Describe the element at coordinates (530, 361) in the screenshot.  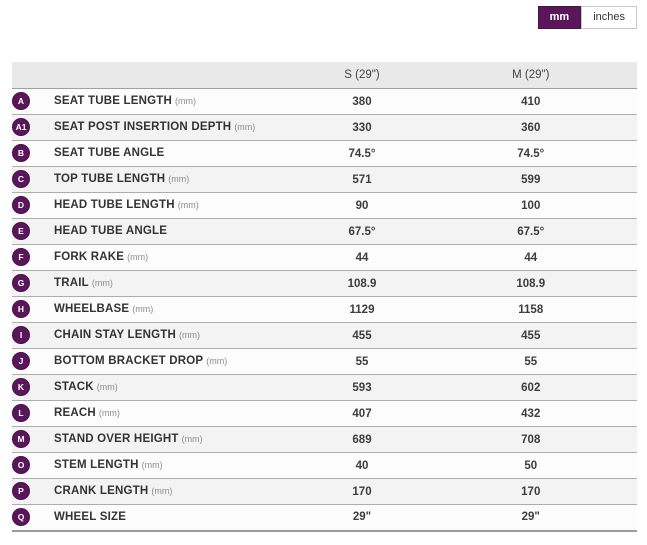
I see `spec-value-m: 55` at that location.